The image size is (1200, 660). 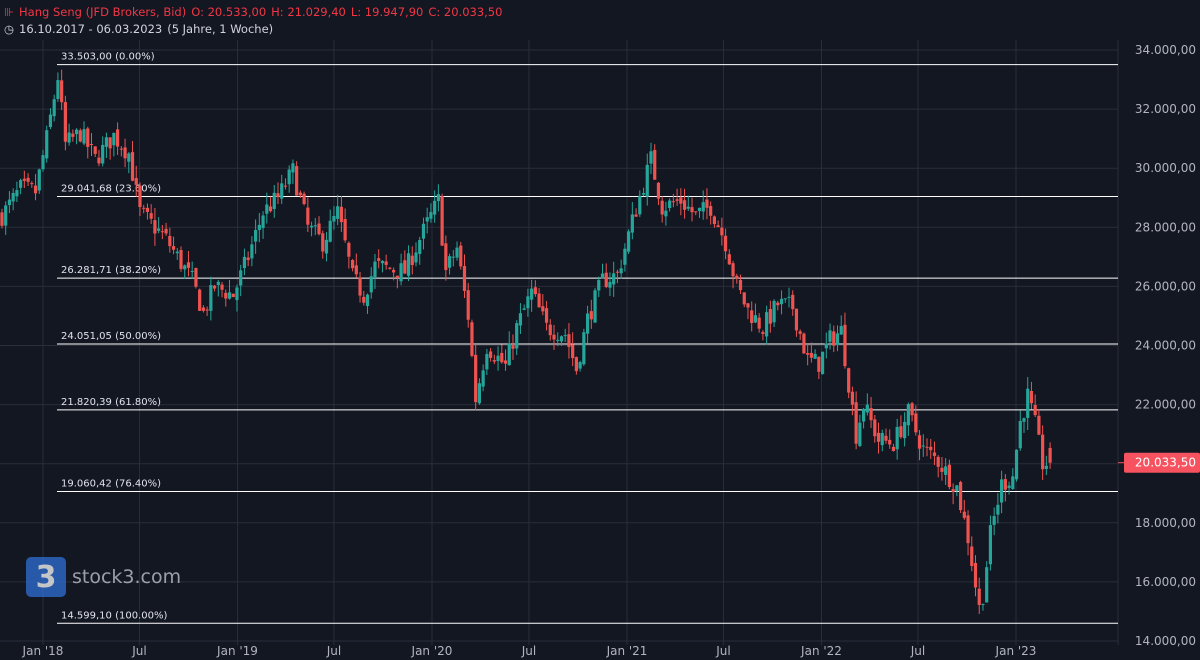 I want to click on fib-level-label: 19.060,42 (76.40%), so click(x=111, y=483).